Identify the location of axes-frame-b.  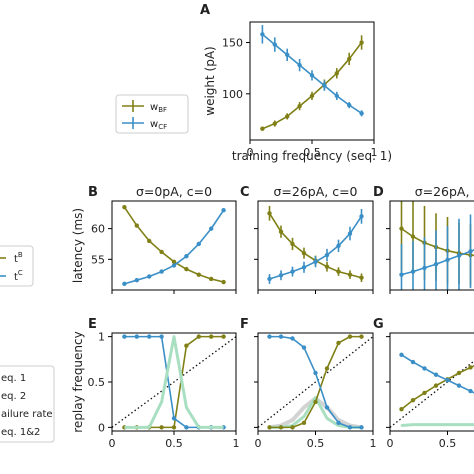
(174, 245).